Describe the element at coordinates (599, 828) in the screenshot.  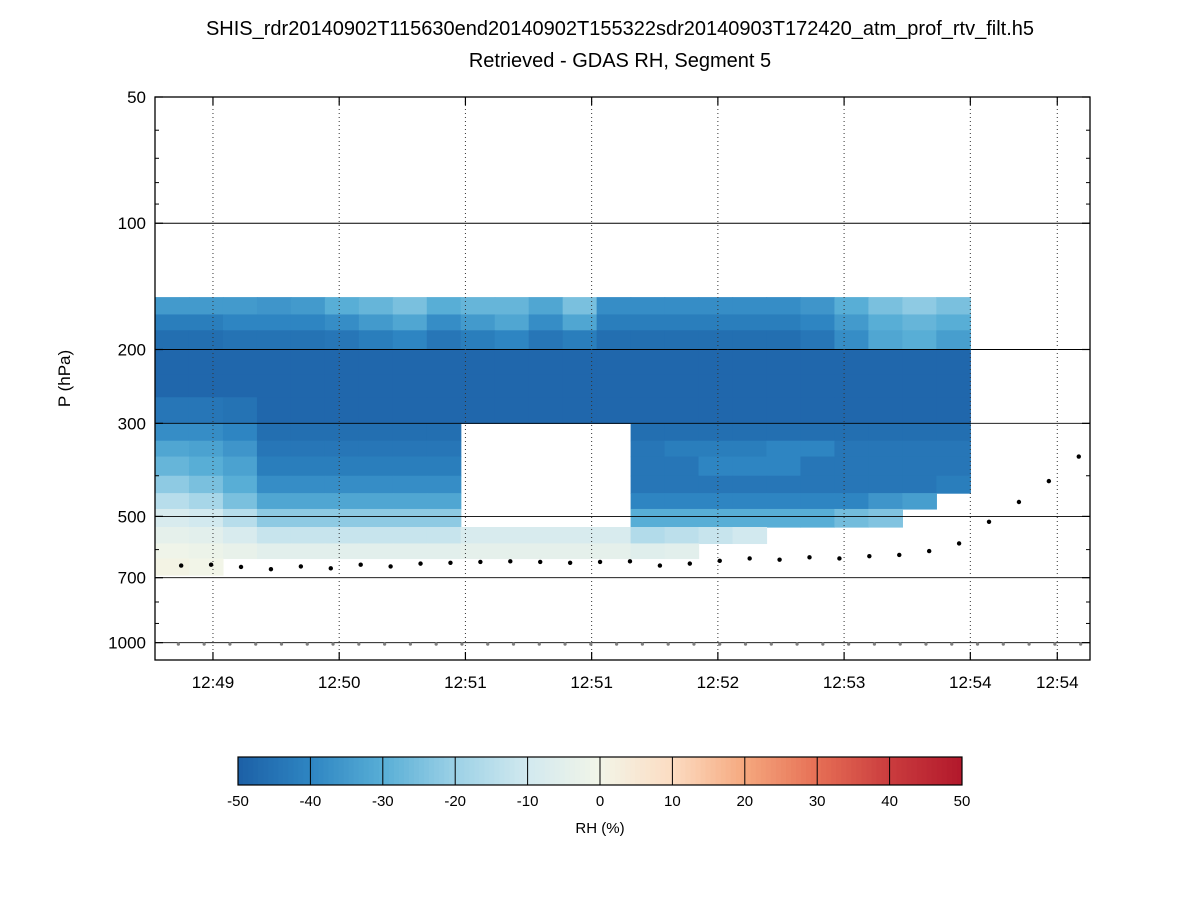
I see `colorbar-label: RH (%)` at that location.